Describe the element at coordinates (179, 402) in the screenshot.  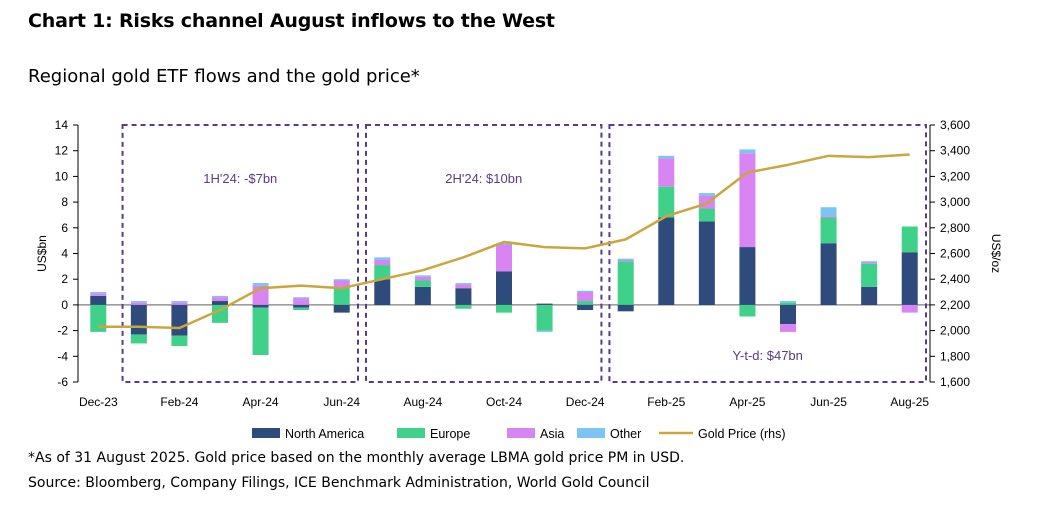
I see `x-tick-label: Feb-24` at that location.